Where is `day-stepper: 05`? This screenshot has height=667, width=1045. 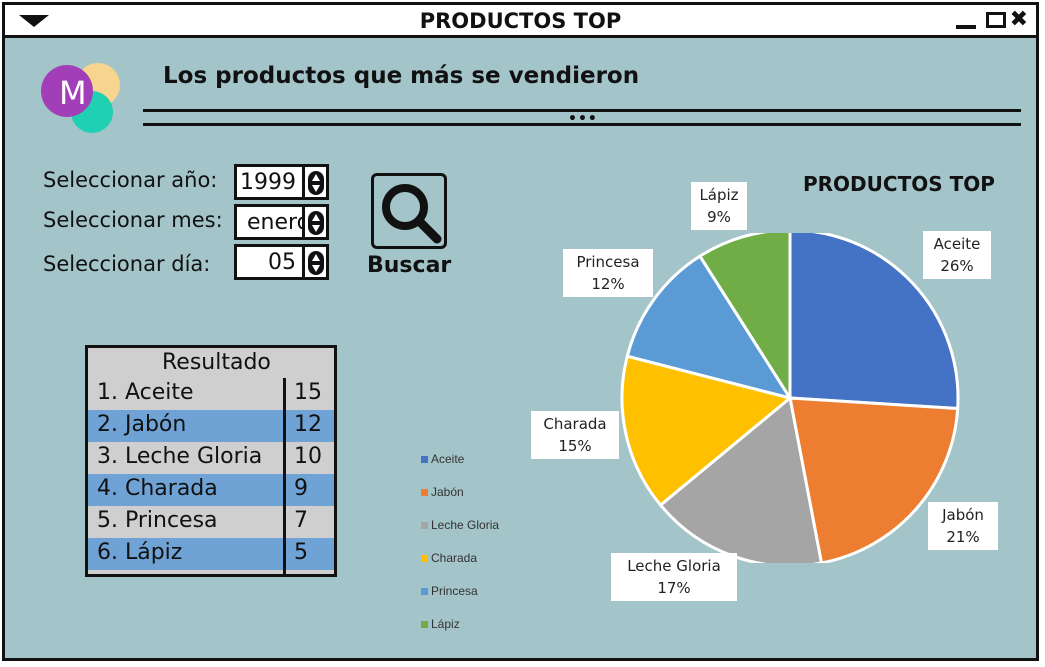
day-stepper: 05 is located at coordinates (281, 262).